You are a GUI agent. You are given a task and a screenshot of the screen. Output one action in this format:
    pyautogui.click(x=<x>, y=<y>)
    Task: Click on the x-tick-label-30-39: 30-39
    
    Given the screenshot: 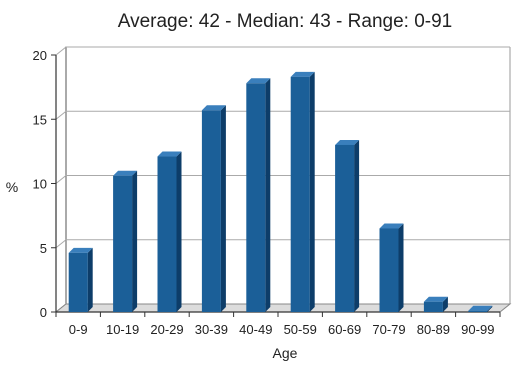 What is the action you would take?
    pyautogui.click(x=211, y=329)
    